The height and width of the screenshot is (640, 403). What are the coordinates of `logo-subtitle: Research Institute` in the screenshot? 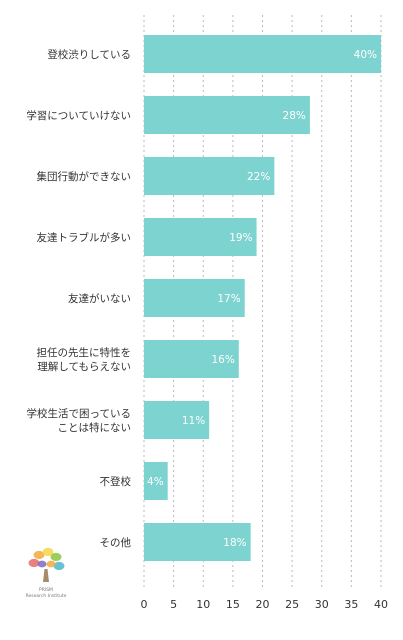 It's located at (46, 596).